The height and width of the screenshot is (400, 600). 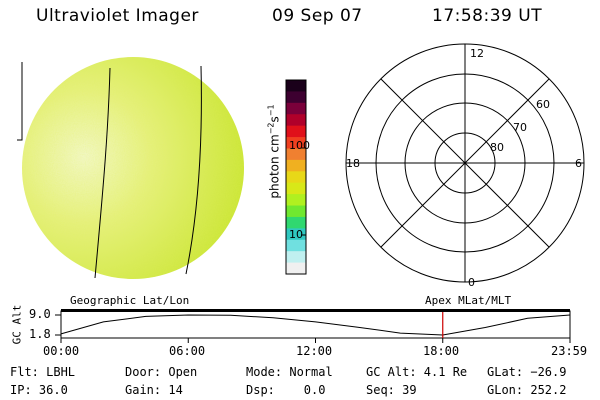 I want to click on colorbar-unit-label: photon cm−2s−1, so click(x=274, y=152).